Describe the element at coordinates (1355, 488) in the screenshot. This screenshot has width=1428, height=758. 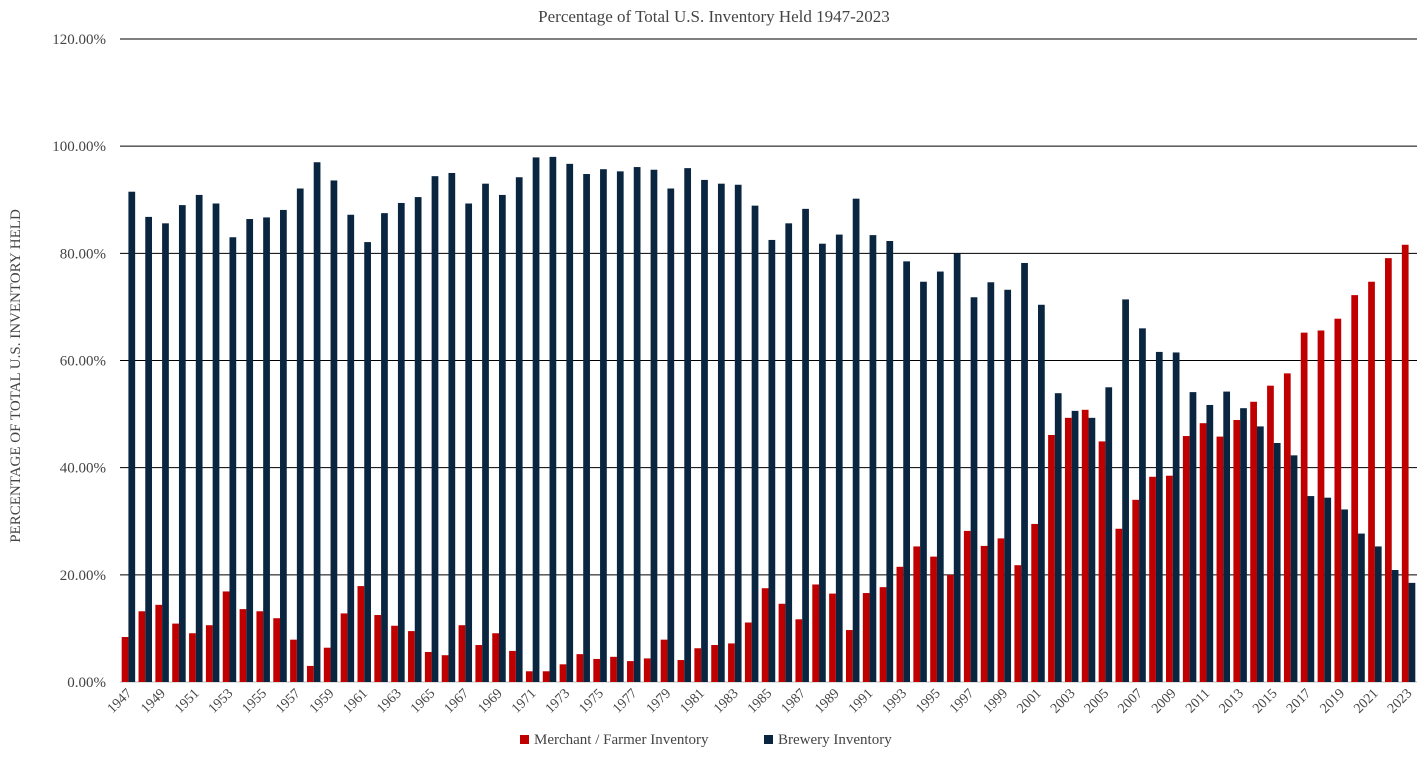
I see `merchant-bar-2020` at that location.